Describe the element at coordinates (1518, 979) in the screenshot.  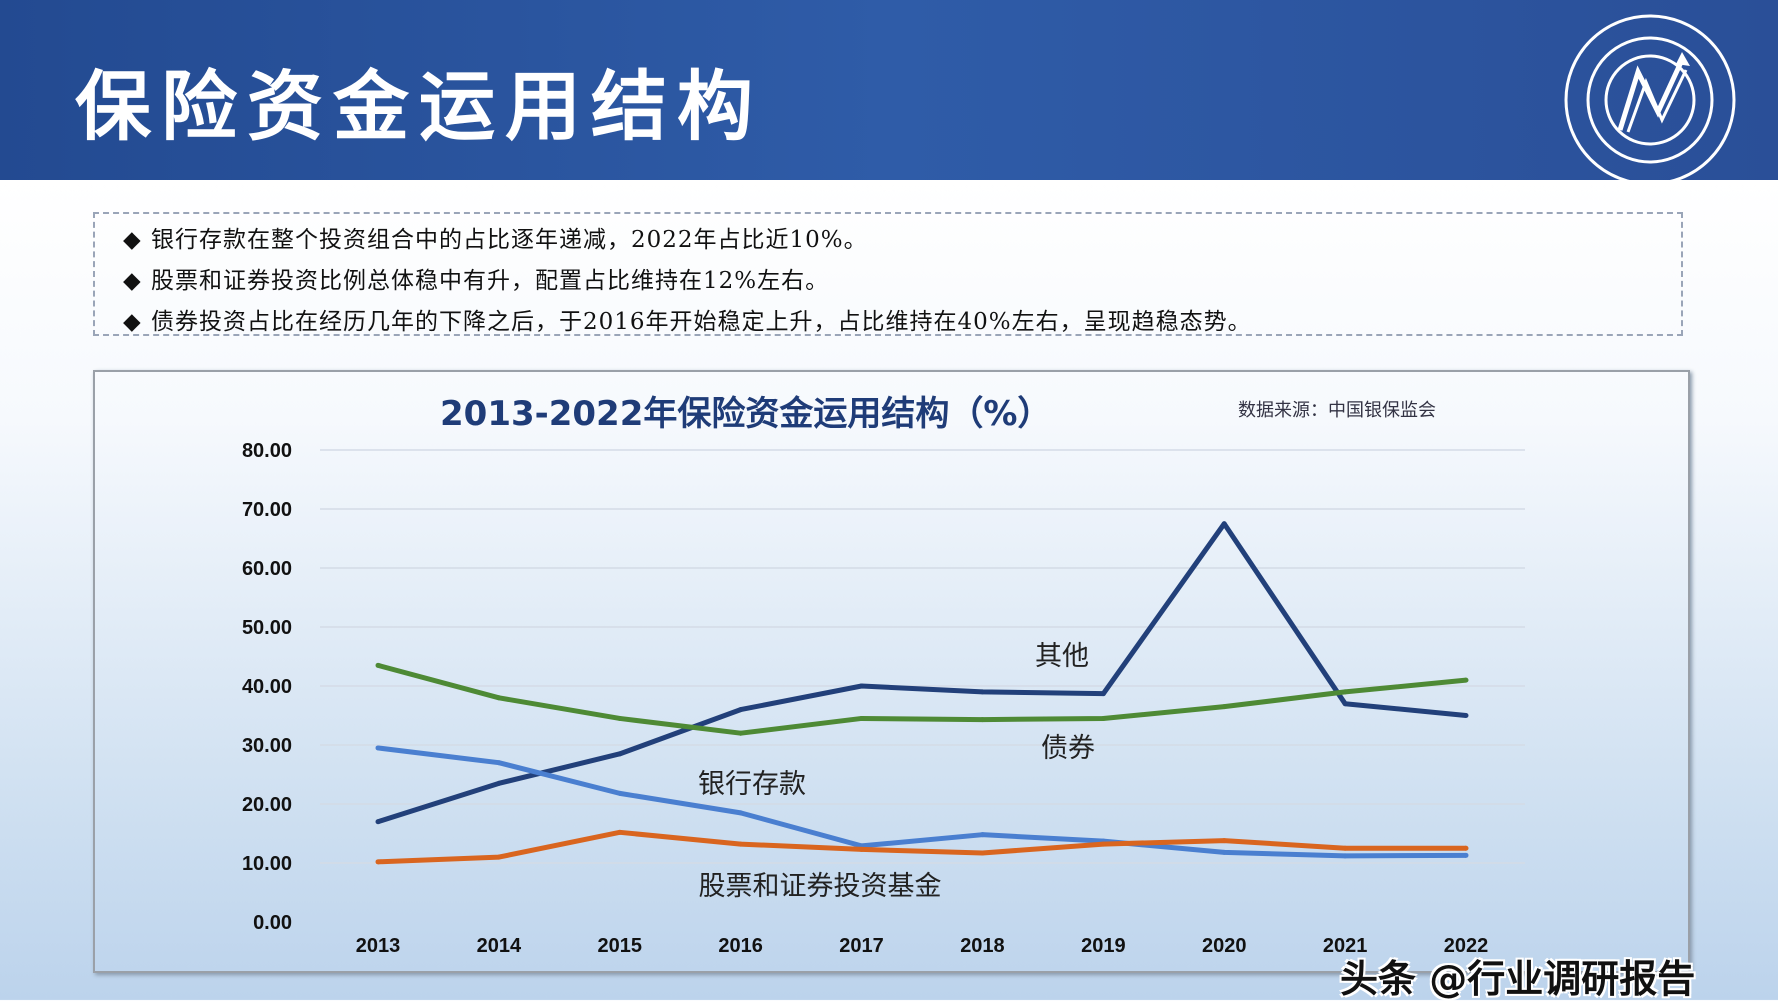
I see `watermark: 头条 @行业调研报告` at that location.